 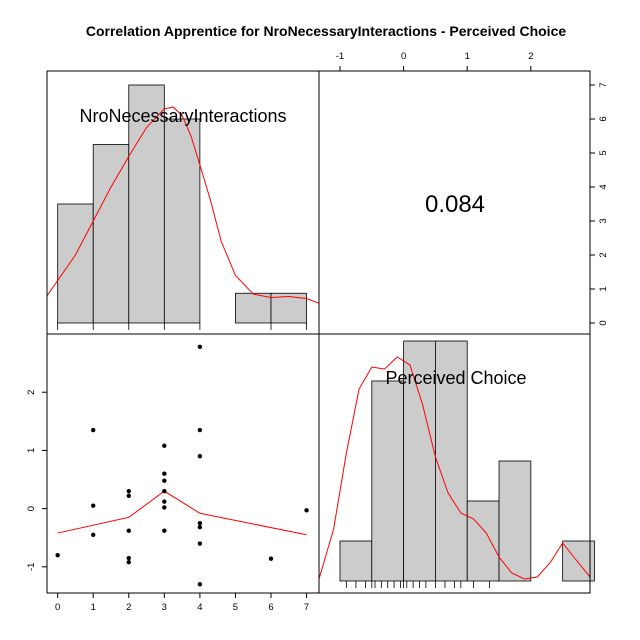 I want to click on variable-label-x1: NroNecessaryInteractions, so click(x=182, y=116).